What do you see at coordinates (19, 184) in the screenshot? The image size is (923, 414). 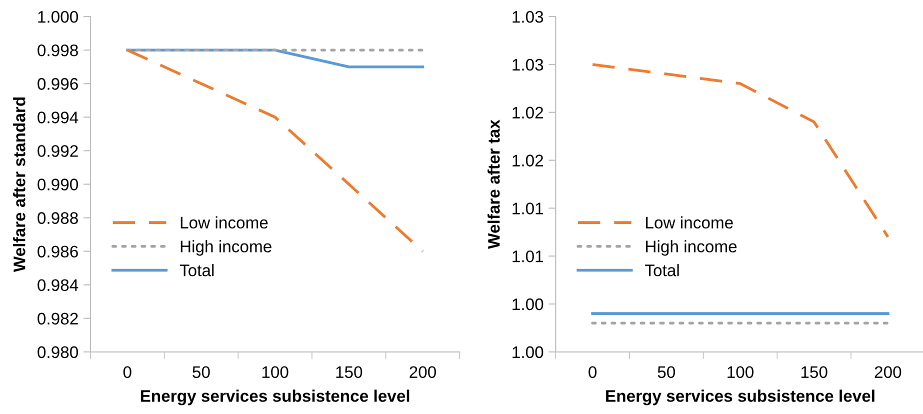 I see `y-axis-title: Welfare after standard` at bounding box center [19, 184].